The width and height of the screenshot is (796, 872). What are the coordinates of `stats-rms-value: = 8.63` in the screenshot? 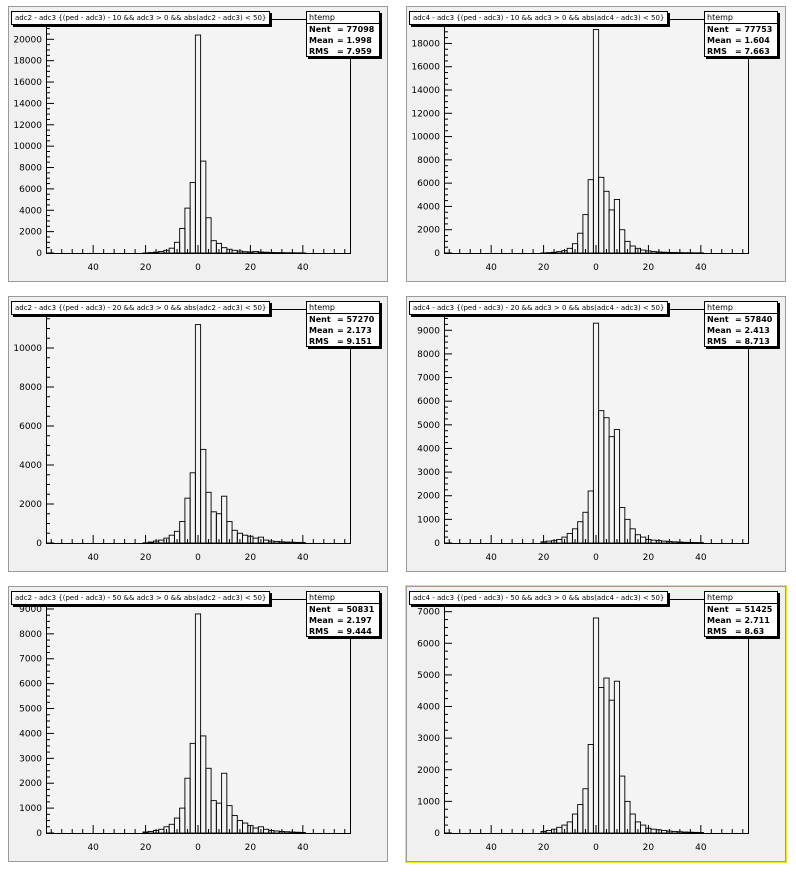 It's located at (750, 631).